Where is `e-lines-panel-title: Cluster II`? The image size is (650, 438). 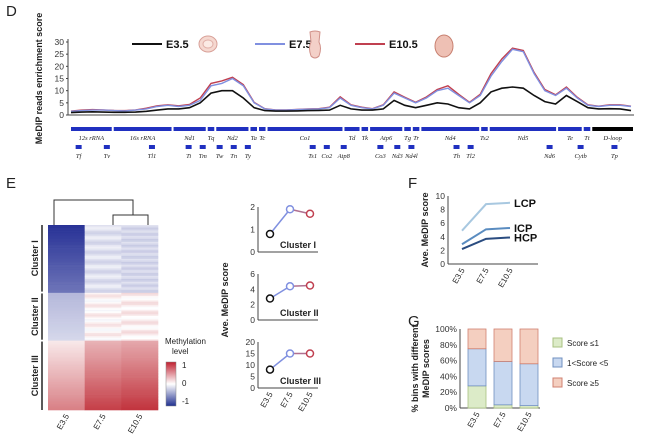
e-lines-panel-title: Cluster II is located at coordinates (299, 313).